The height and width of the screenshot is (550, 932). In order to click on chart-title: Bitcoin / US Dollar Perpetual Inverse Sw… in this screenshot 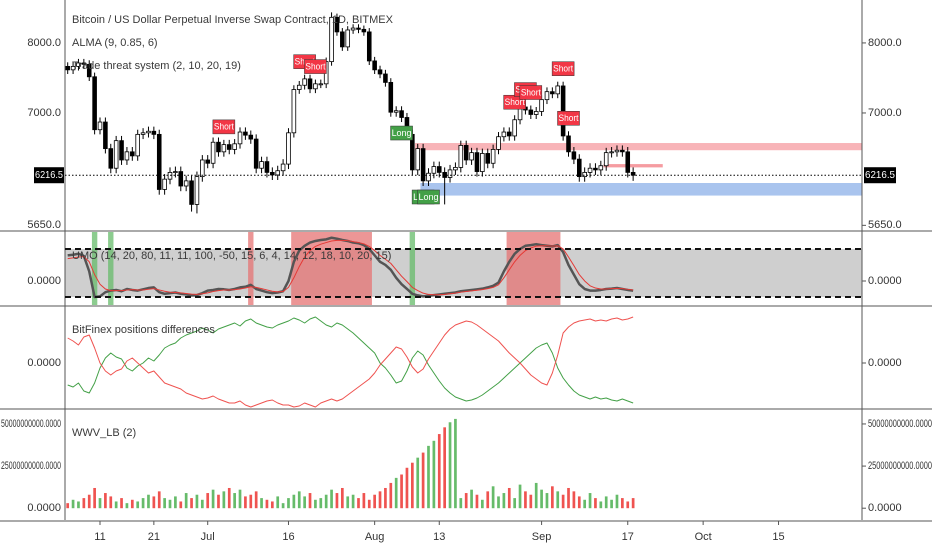, I will do `click(233, 20)`.